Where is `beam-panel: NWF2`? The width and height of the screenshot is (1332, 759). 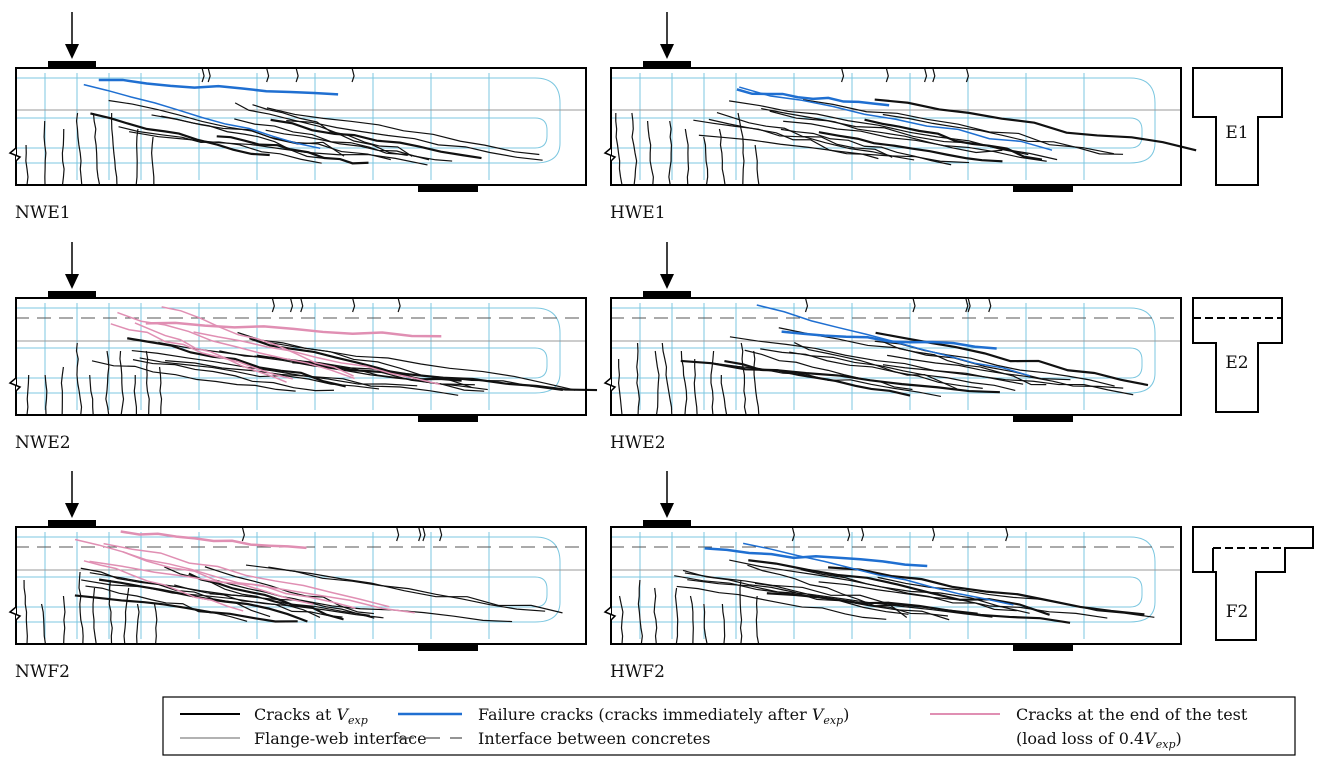
beam-panel: NWF2 is located at coordinates (297, 576).